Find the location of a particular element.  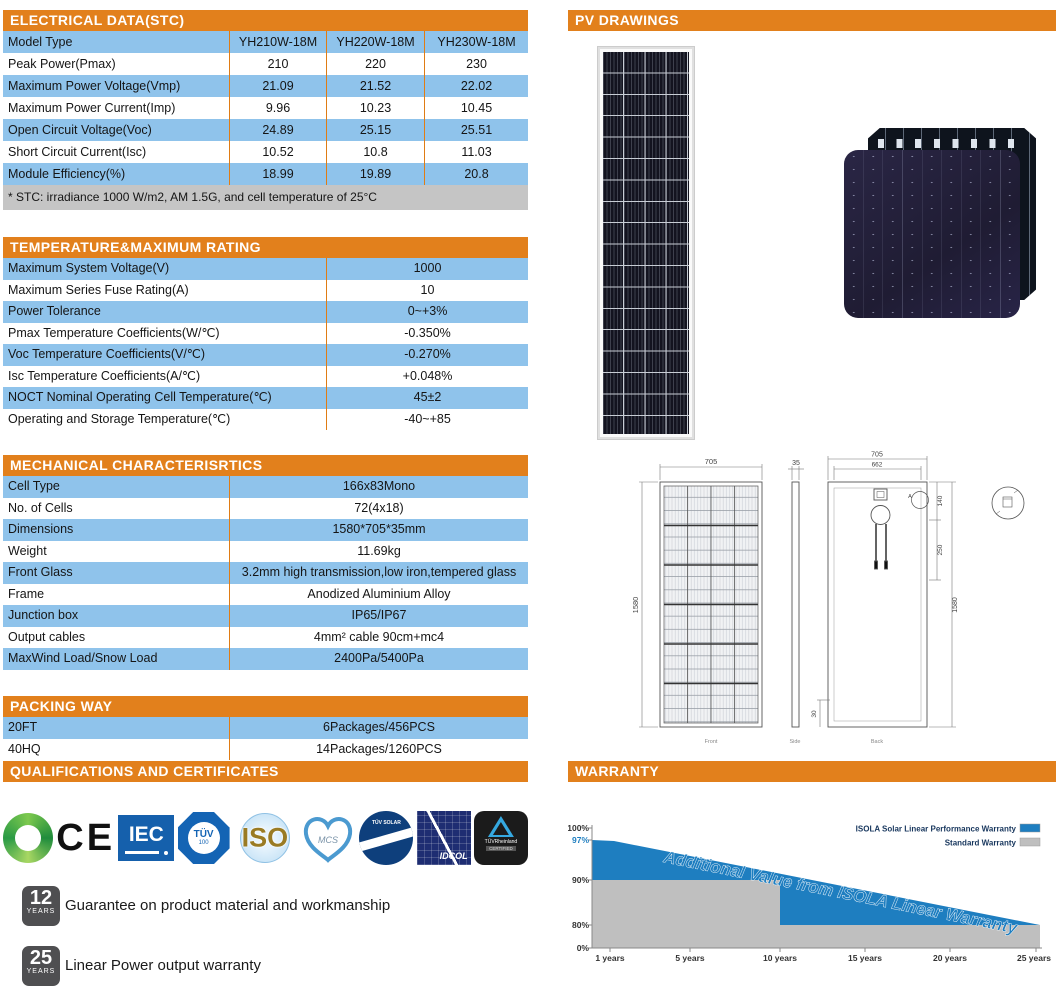

row-value: 10.8 is located at coordinates (375, 152).